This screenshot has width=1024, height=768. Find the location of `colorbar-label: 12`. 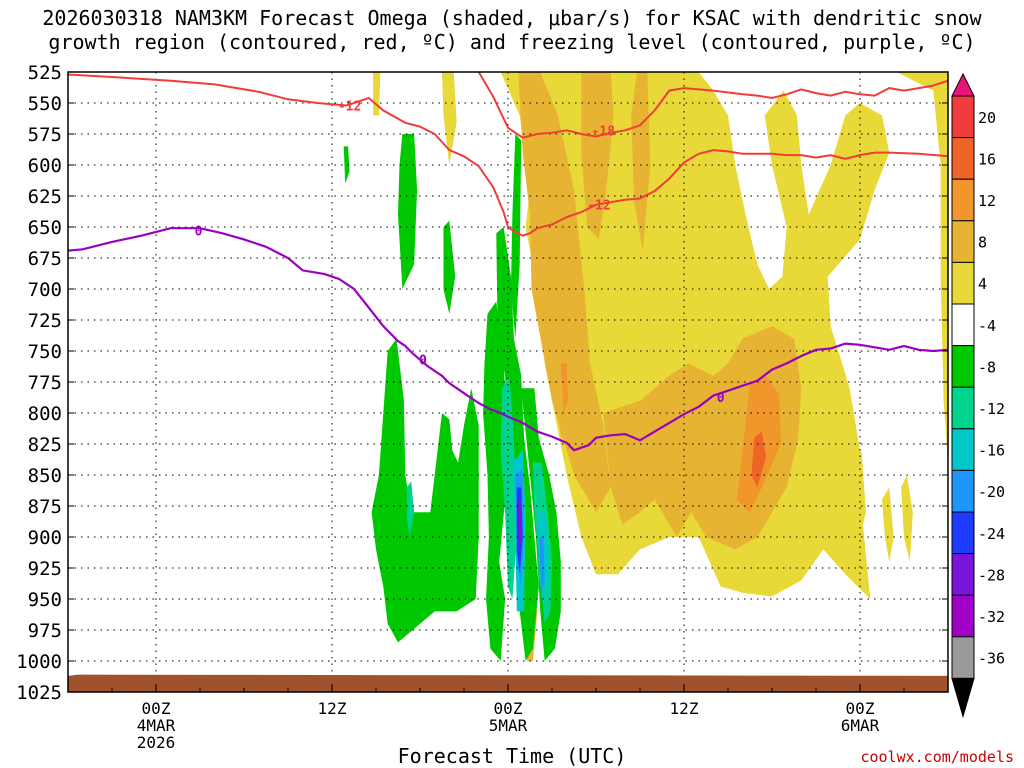

colorbar-label: 12 is located at coordinates (987, 201).